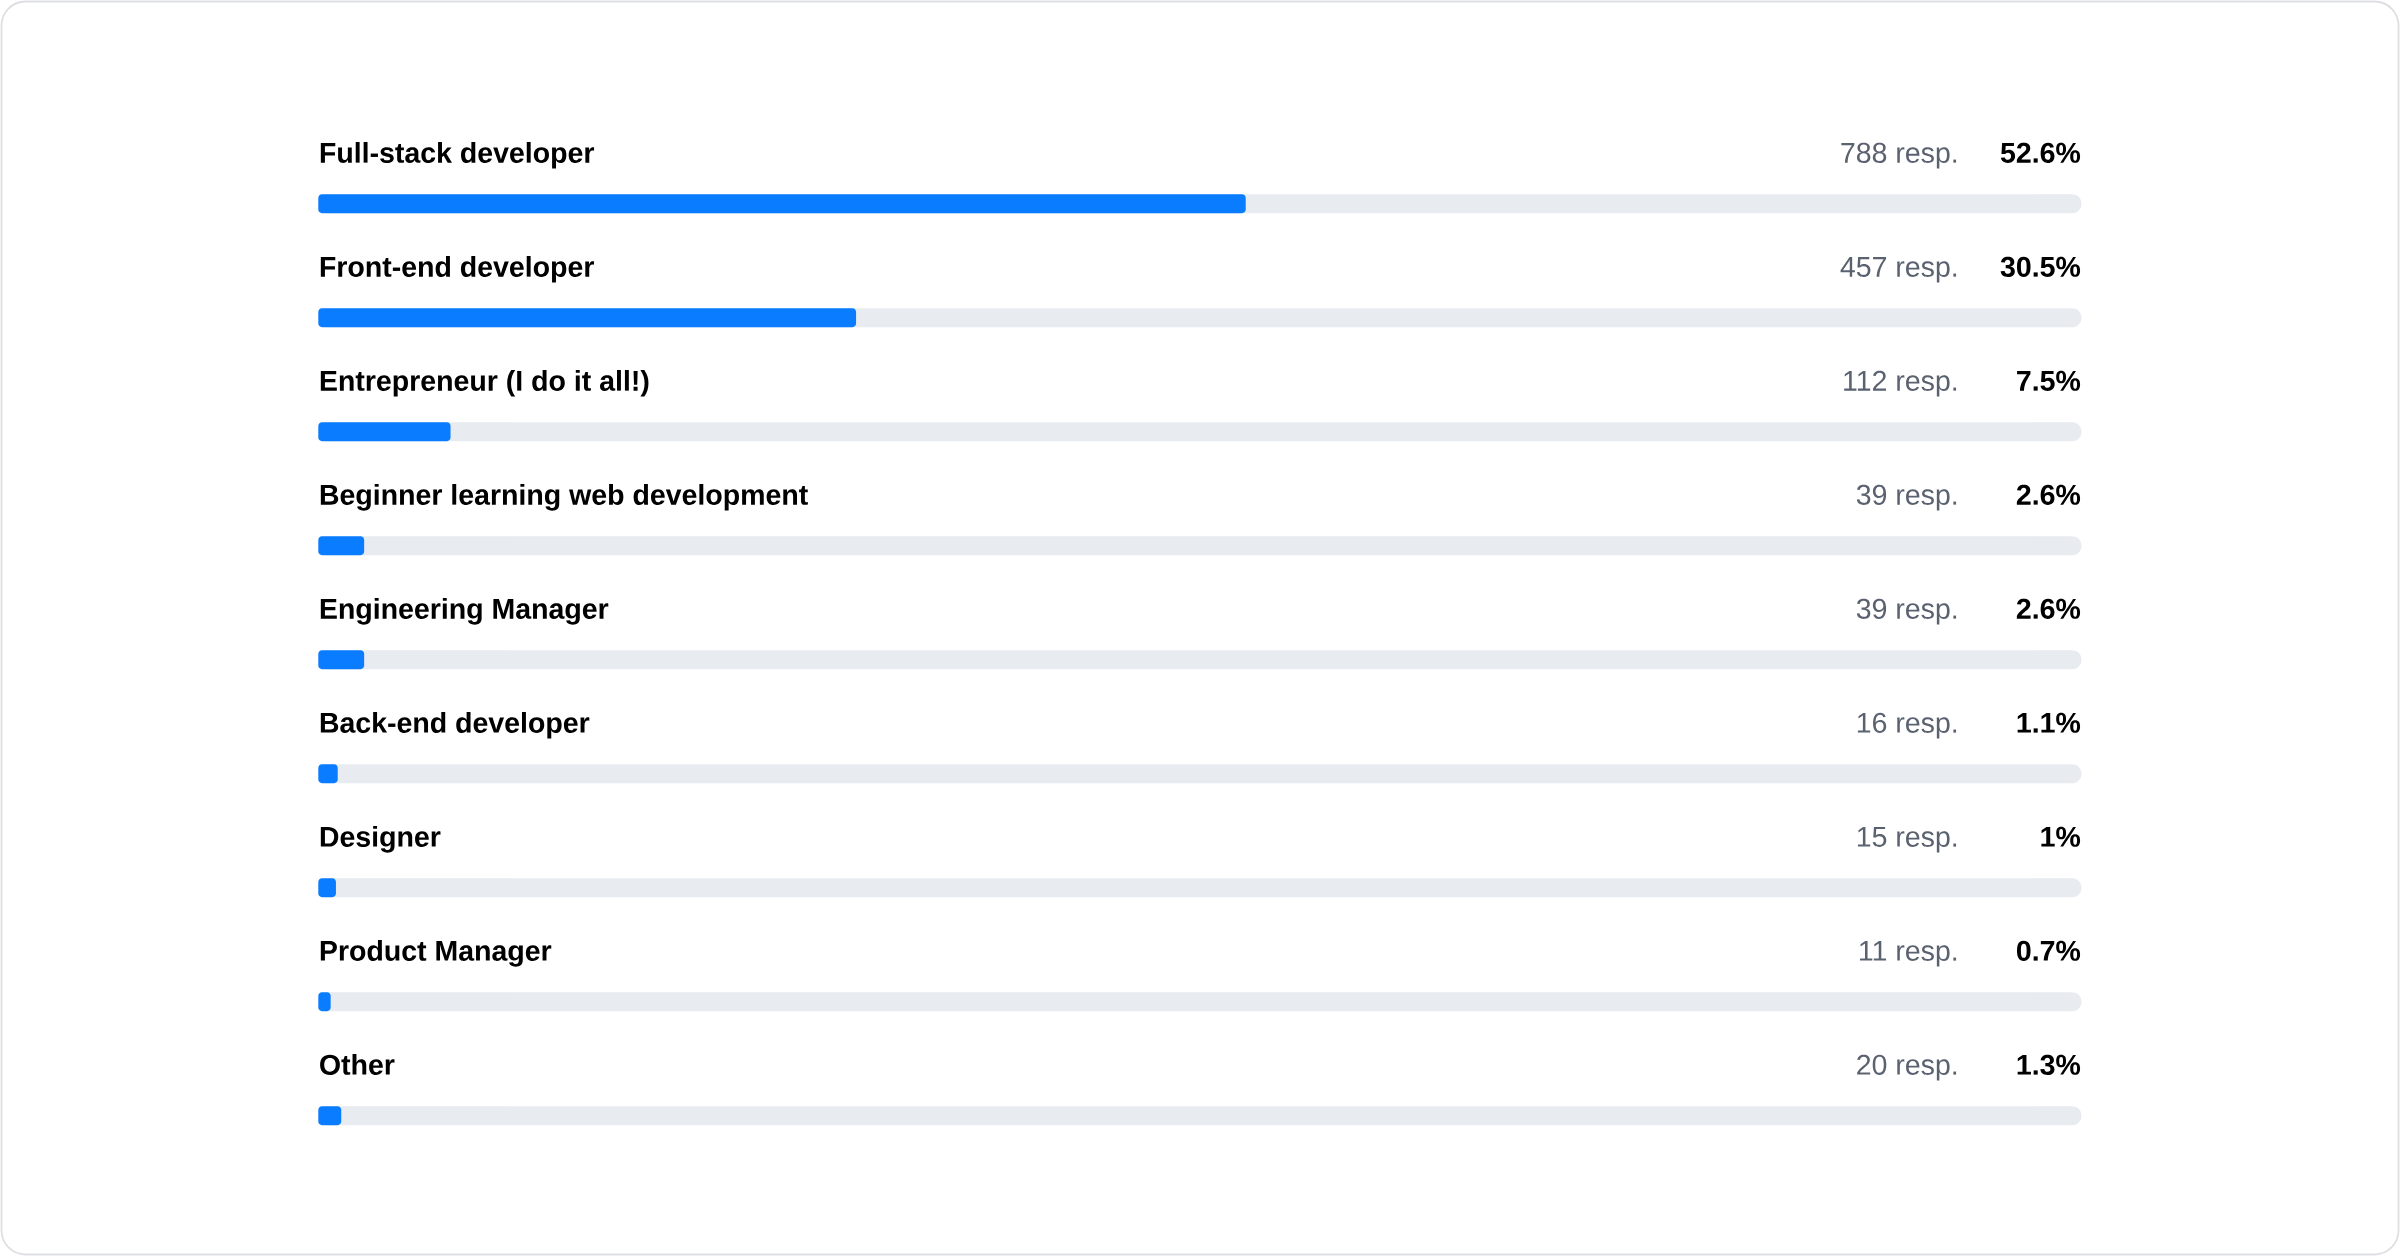 This screenshot has width=2400, height=1256. What do you see at coordinates (484, 383) in the screenshot?
I see `y-tick-label: Entrepreneur (I do it all!)` at bounding box center [484, 383].